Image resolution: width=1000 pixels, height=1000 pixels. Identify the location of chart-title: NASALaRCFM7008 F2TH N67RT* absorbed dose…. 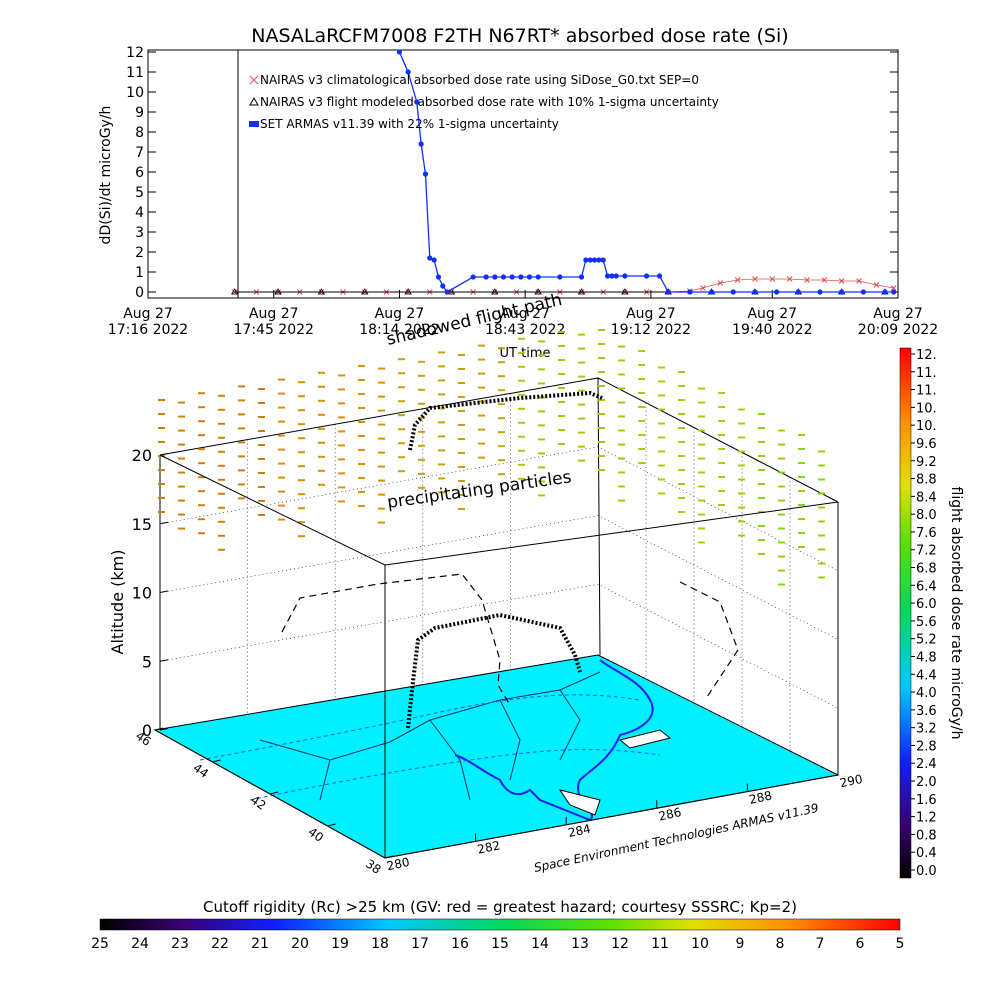
(519, 36).